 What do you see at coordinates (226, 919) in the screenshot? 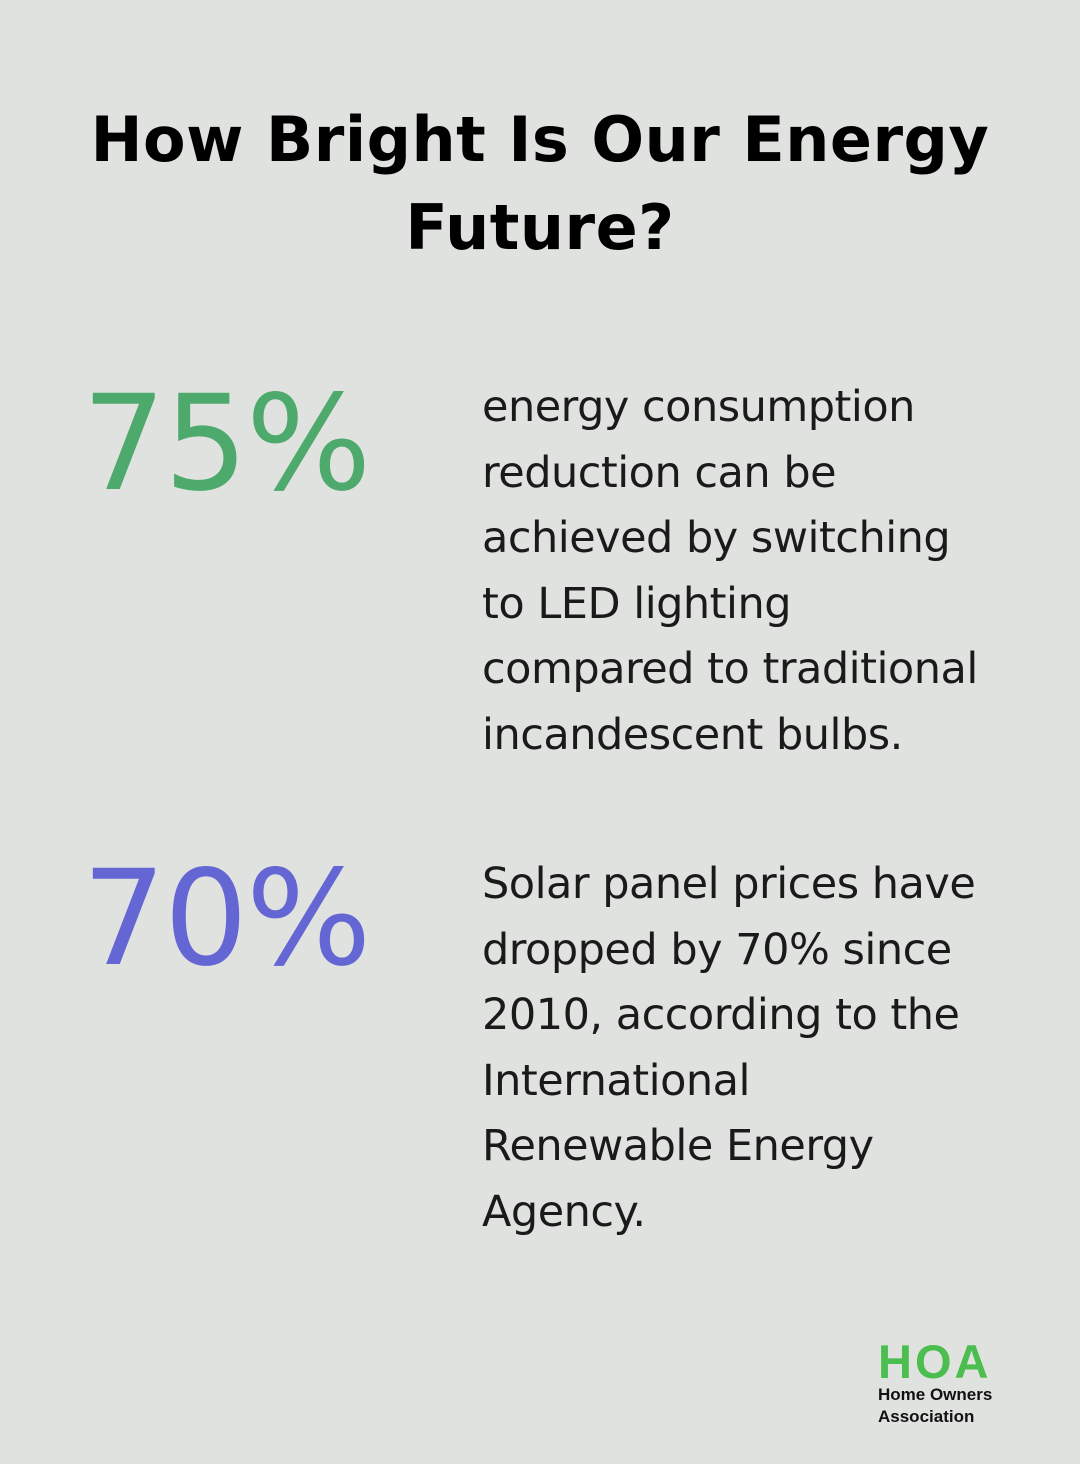
I see `stat-value-solar: 70%` at bounding box center [226, 919].